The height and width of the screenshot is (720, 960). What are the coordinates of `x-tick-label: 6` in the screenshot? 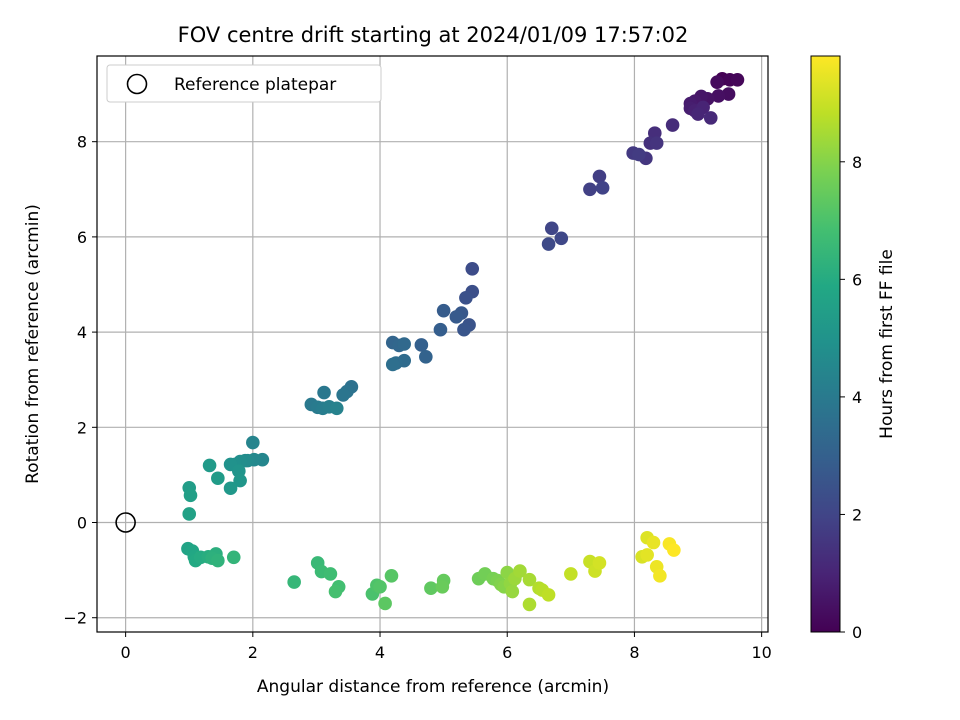 It's located at (507, 652).